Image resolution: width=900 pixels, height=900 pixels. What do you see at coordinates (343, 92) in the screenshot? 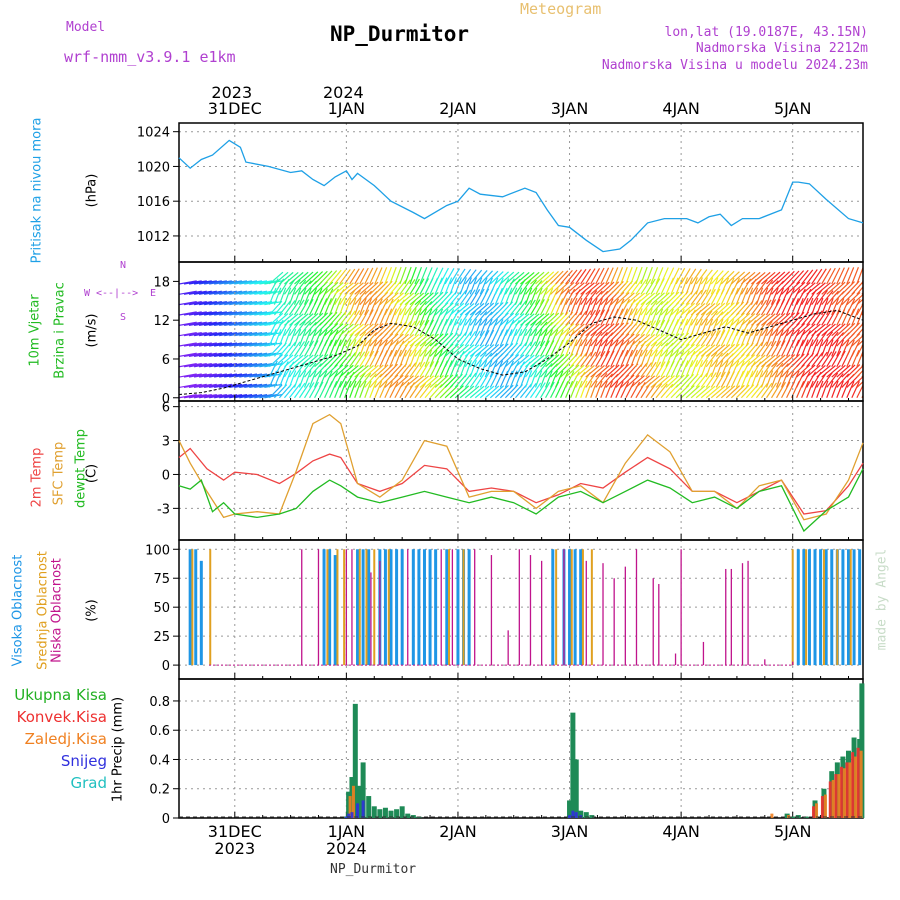
I see `top-year-label: 2024` at bounding box center [343, 92].